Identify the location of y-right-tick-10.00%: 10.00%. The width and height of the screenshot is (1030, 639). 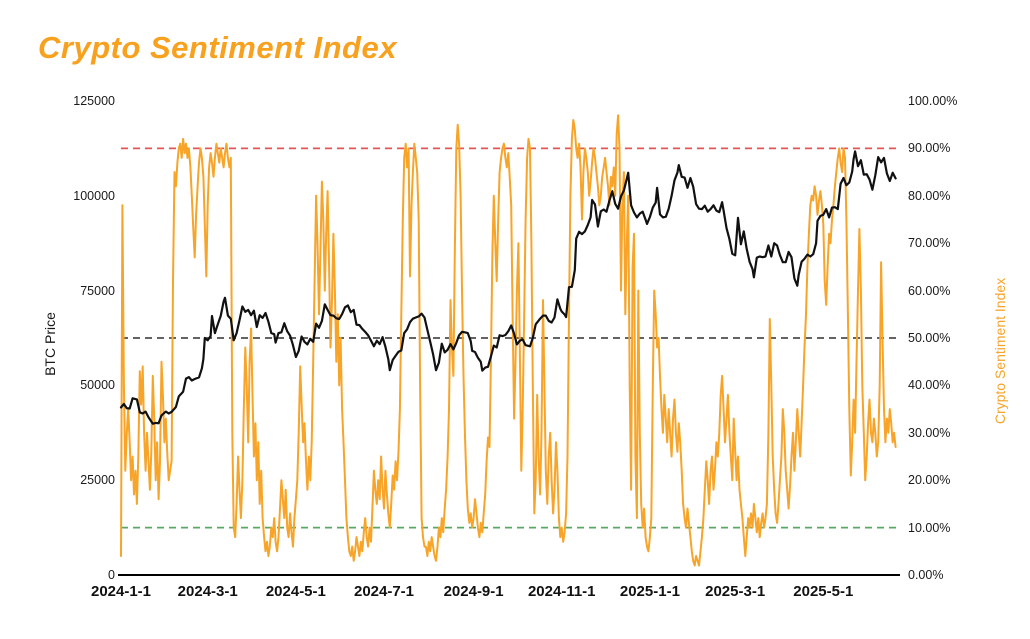
(929, 527).